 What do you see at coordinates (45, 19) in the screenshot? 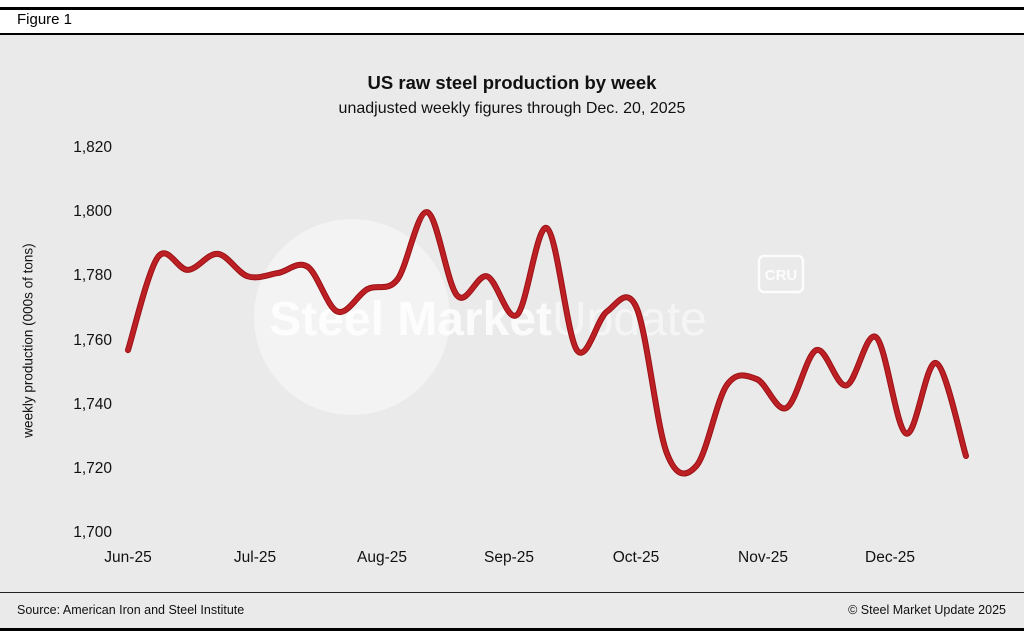
I see `figure-label: Figure 1` at bounding box center [45, 19].